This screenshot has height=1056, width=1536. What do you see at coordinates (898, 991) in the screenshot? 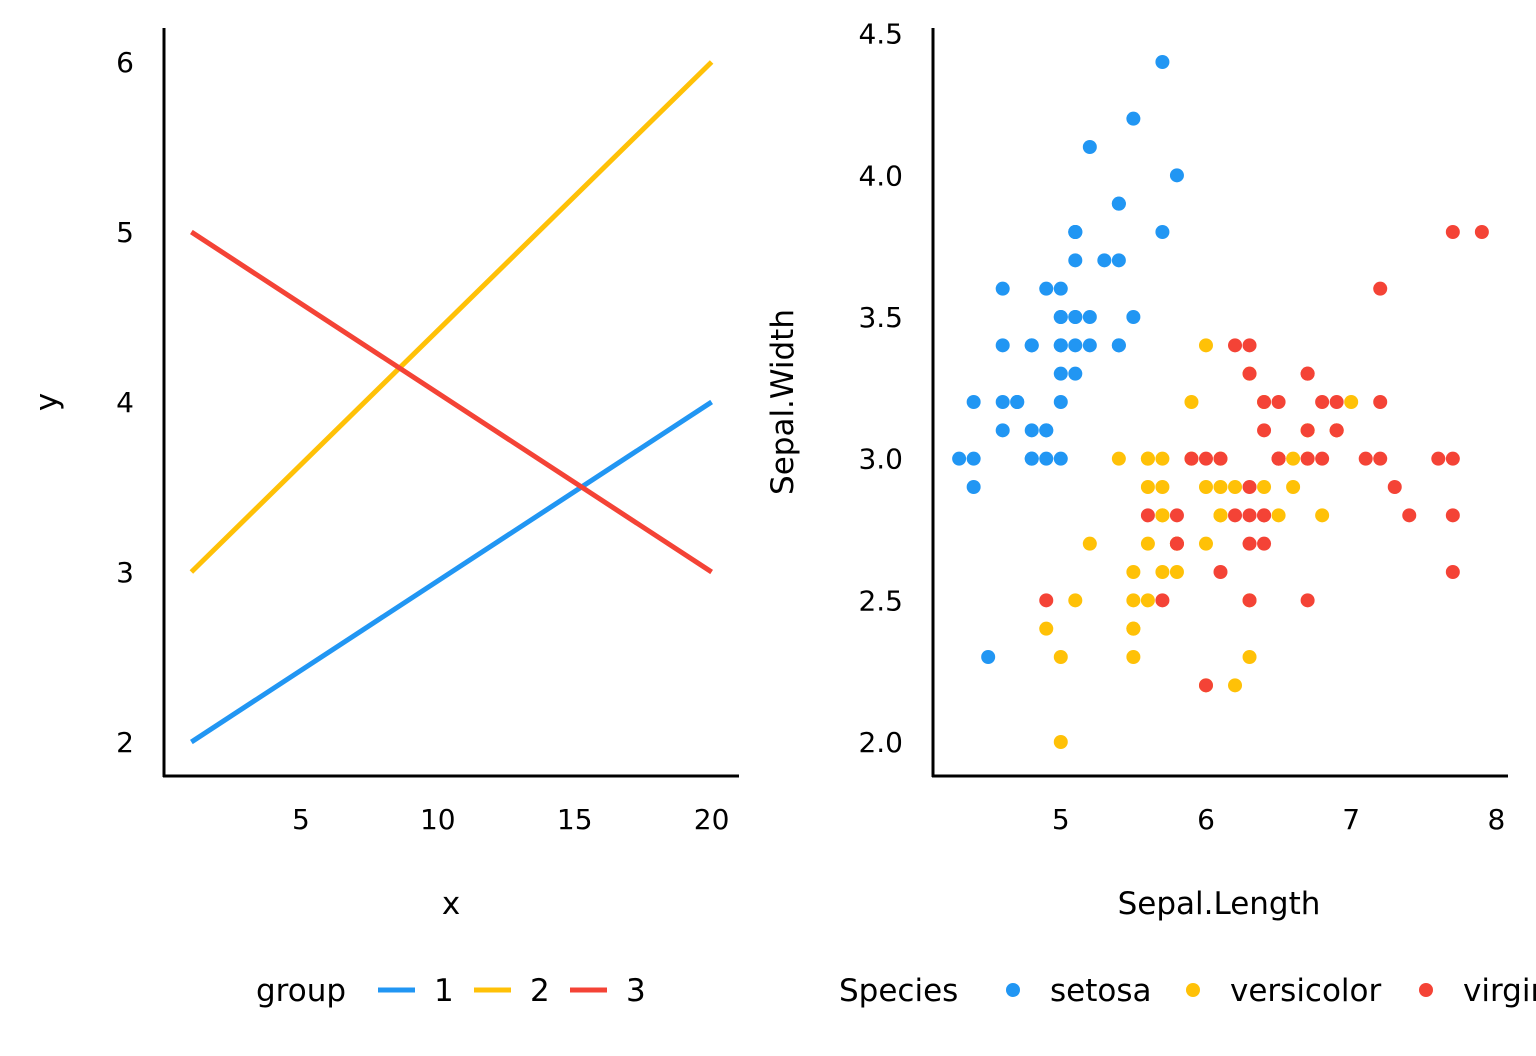
I see `scatter-legend-title: Species` at bounding box center [898, 991].